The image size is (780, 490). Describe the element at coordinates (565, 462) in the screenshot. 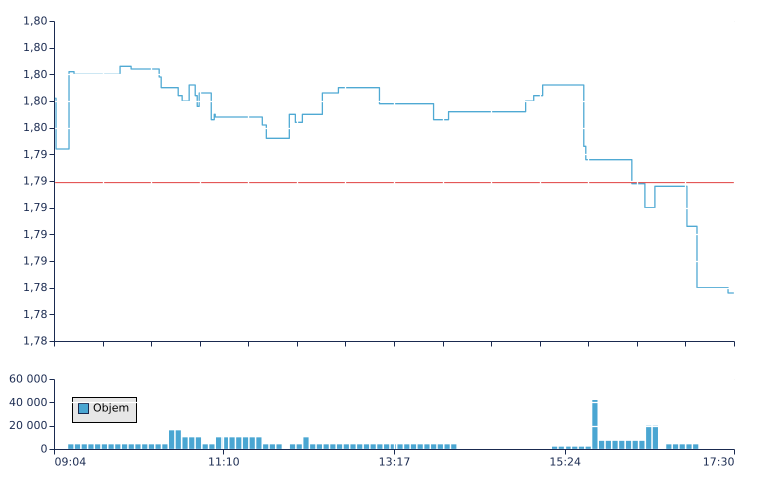

I see `x-tick-label: 15:24` at that location.